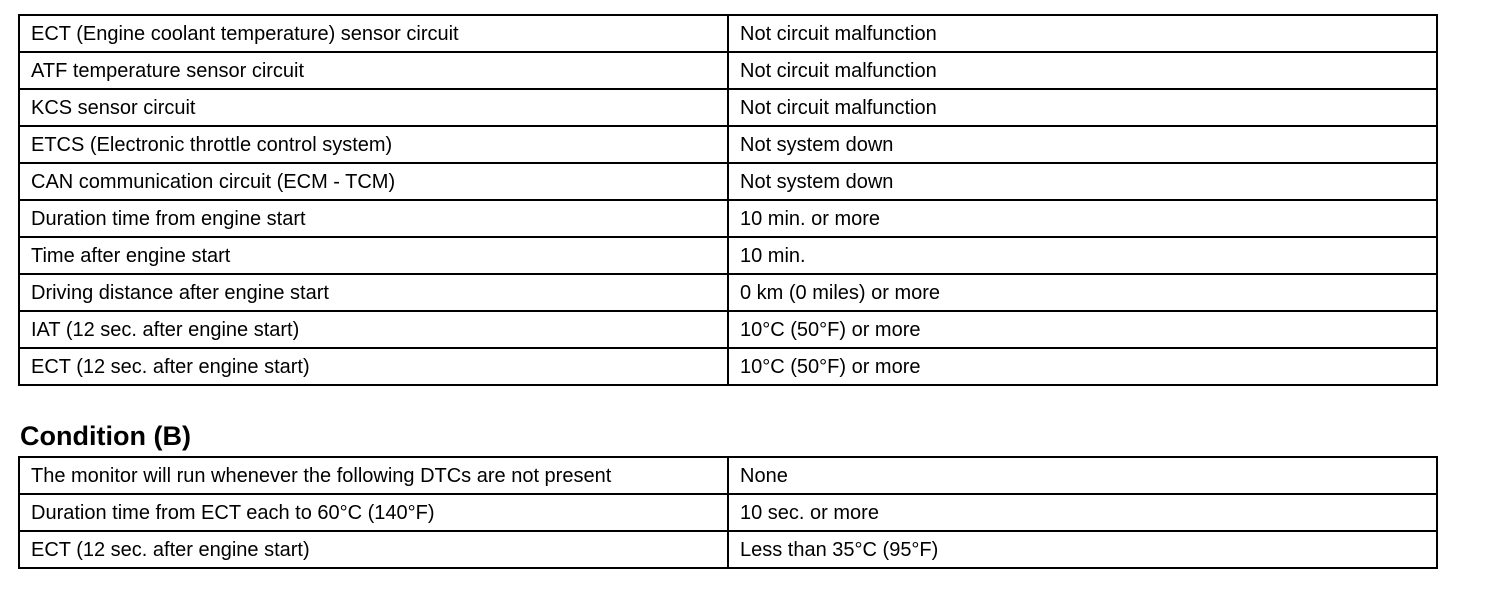 Image resolution: width=1504 pixels, height=600 pixels. I want to click on table-row: Time after engine start 10 min., so click(728, 255).